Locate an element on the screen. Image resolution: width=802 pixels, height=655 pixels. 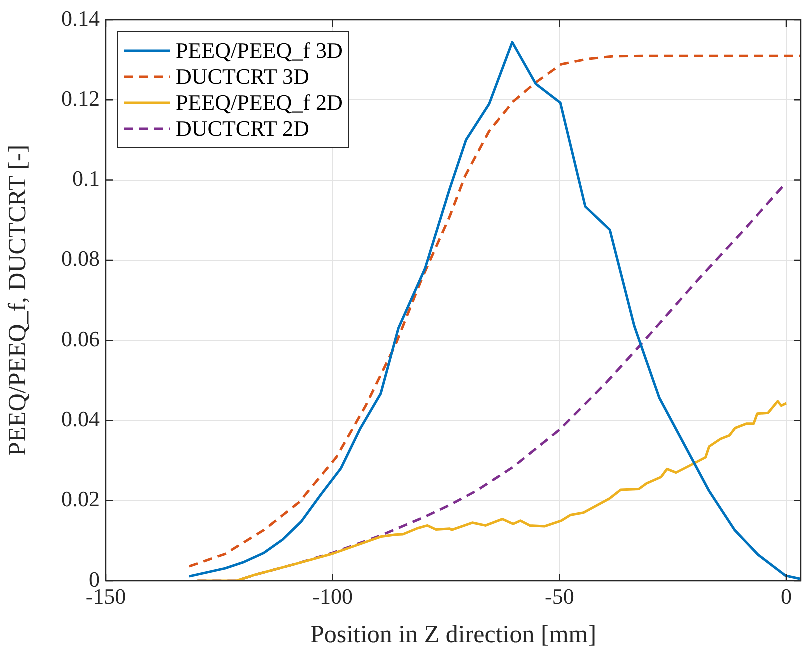
x-tick-label: 0 is located at coordinates (786, 596).